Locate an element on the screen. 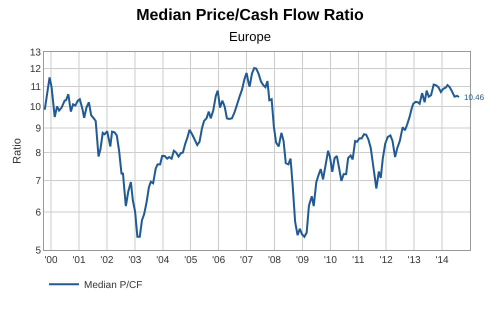 This screenshot has width=500, height=311. x-tick-label: '14 is located at coordinates (443, 260).